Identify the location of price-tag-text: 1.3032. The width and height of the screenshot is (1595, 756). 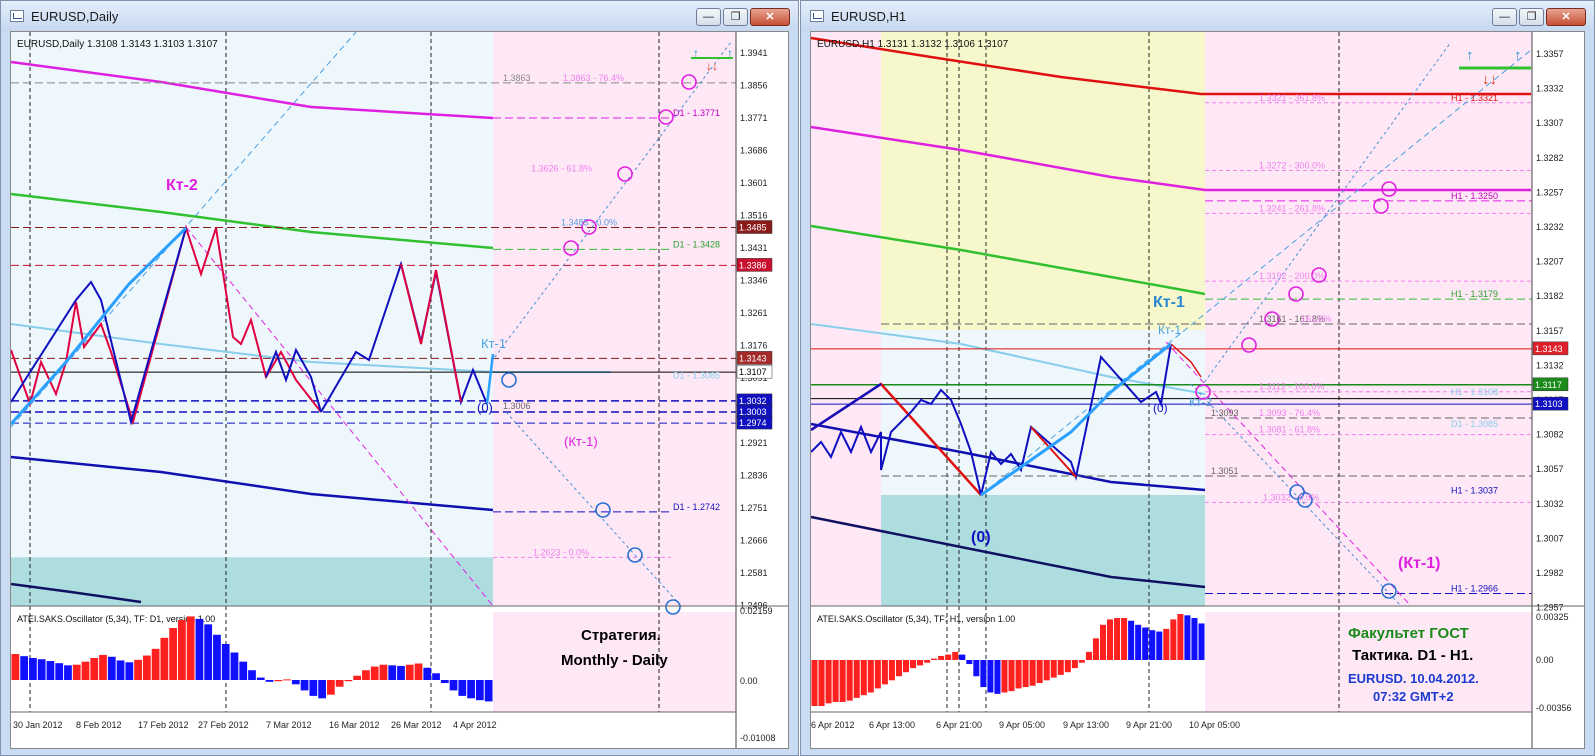
(753, 401).